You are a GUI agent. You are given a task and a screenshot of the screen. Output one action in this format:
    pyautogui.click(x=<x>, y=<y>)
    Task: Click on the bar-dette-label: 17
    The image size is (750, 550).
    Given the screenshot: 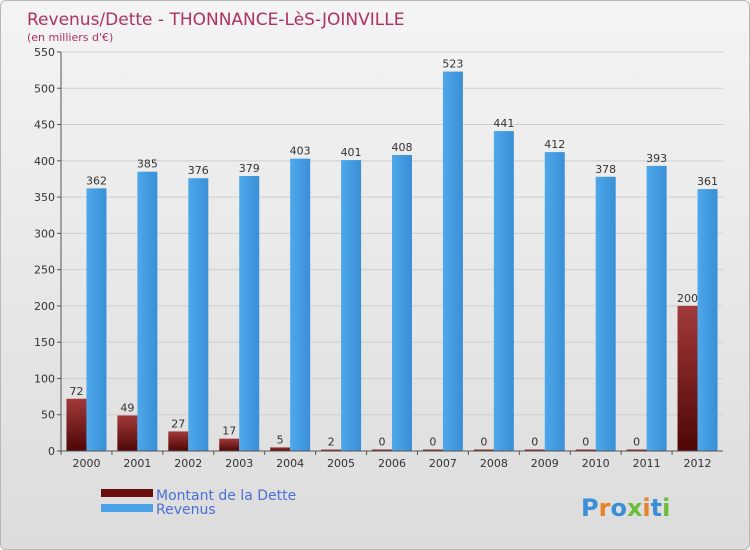 What is the action you would take?
    pyautogui.click(x=229, y=431)
    